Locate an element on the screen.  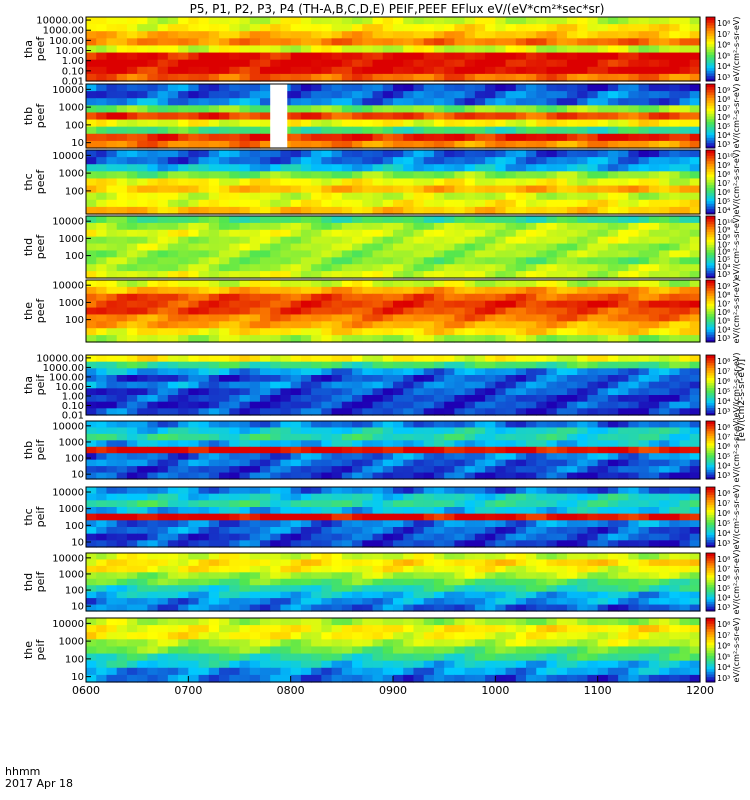
y-tick-label: 10 is located at coordinates (77, 143).